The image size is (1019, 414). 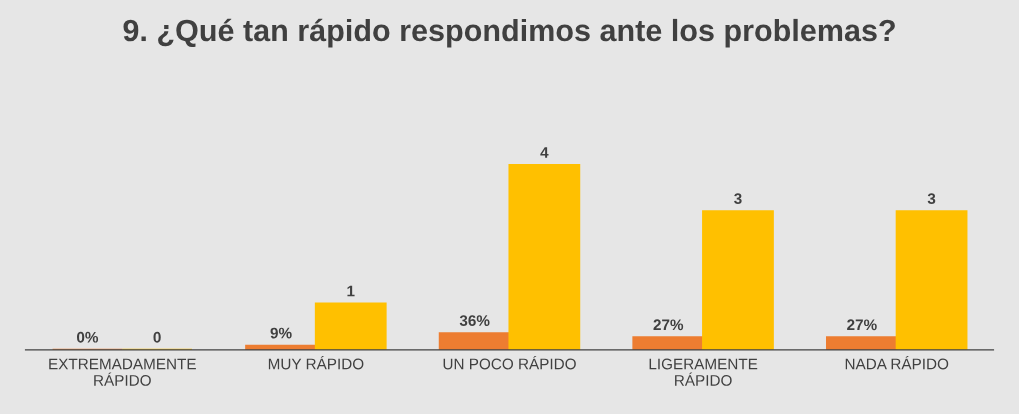 What do you see at coordinates (474, 321) in the screenshot?
I see `data-label: 36%` at bounding box center [474, 321].